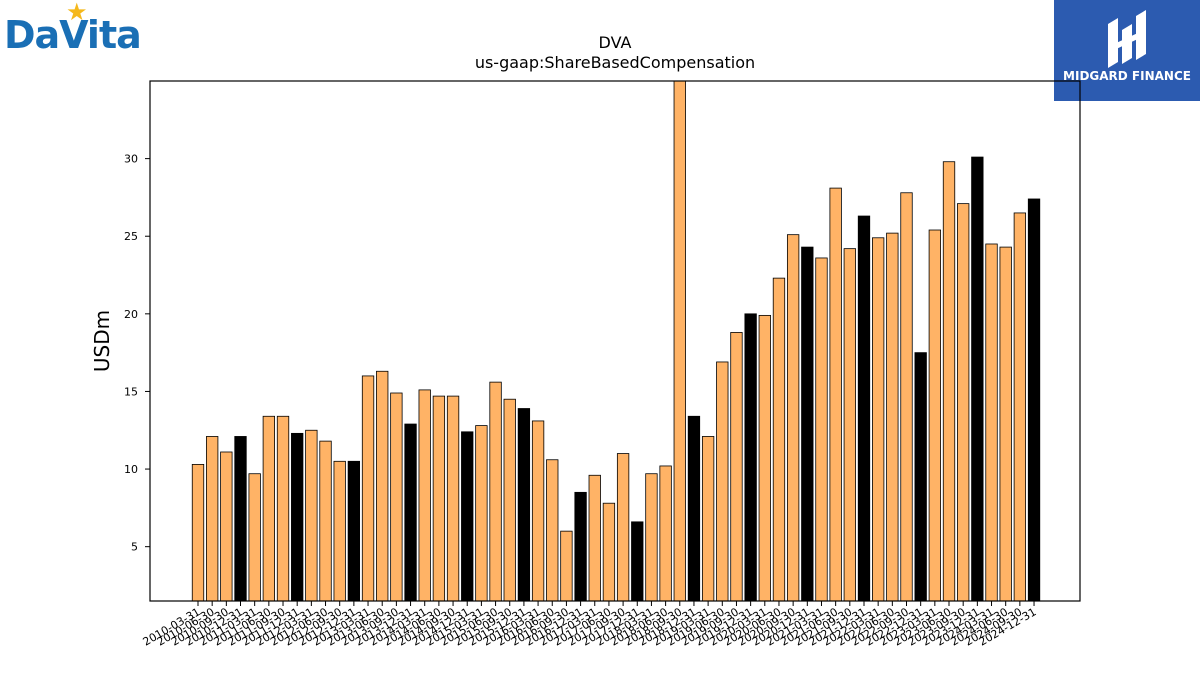 Image resolution: width=1200 pixels, height=675 pixels. I want to click on registered-mark: ®, so click(134, 46).